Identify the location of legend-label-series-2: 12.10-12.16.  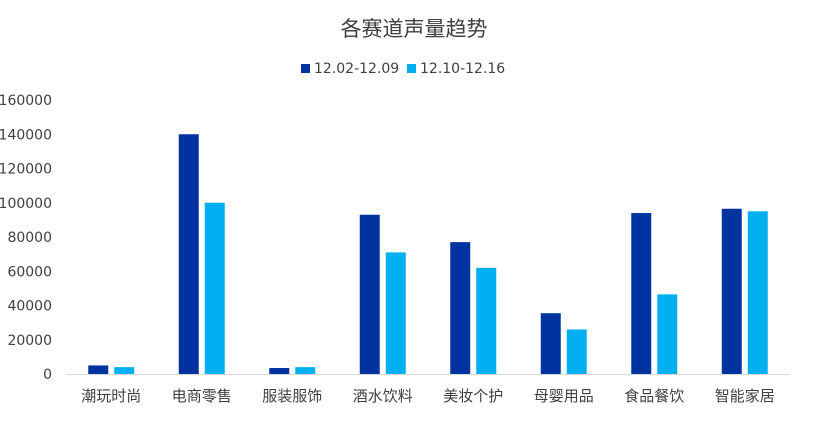
(462, 69).